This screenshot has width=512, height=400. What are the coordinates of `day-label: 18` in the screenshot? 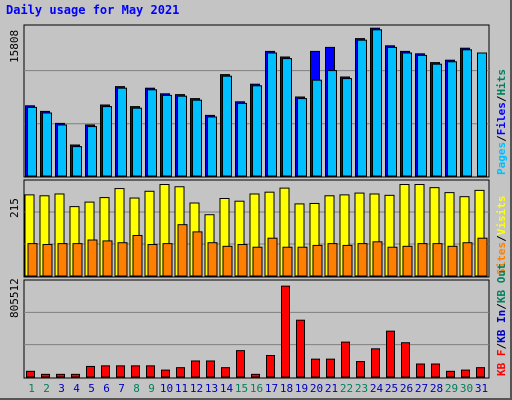 It's located at (286, 388).